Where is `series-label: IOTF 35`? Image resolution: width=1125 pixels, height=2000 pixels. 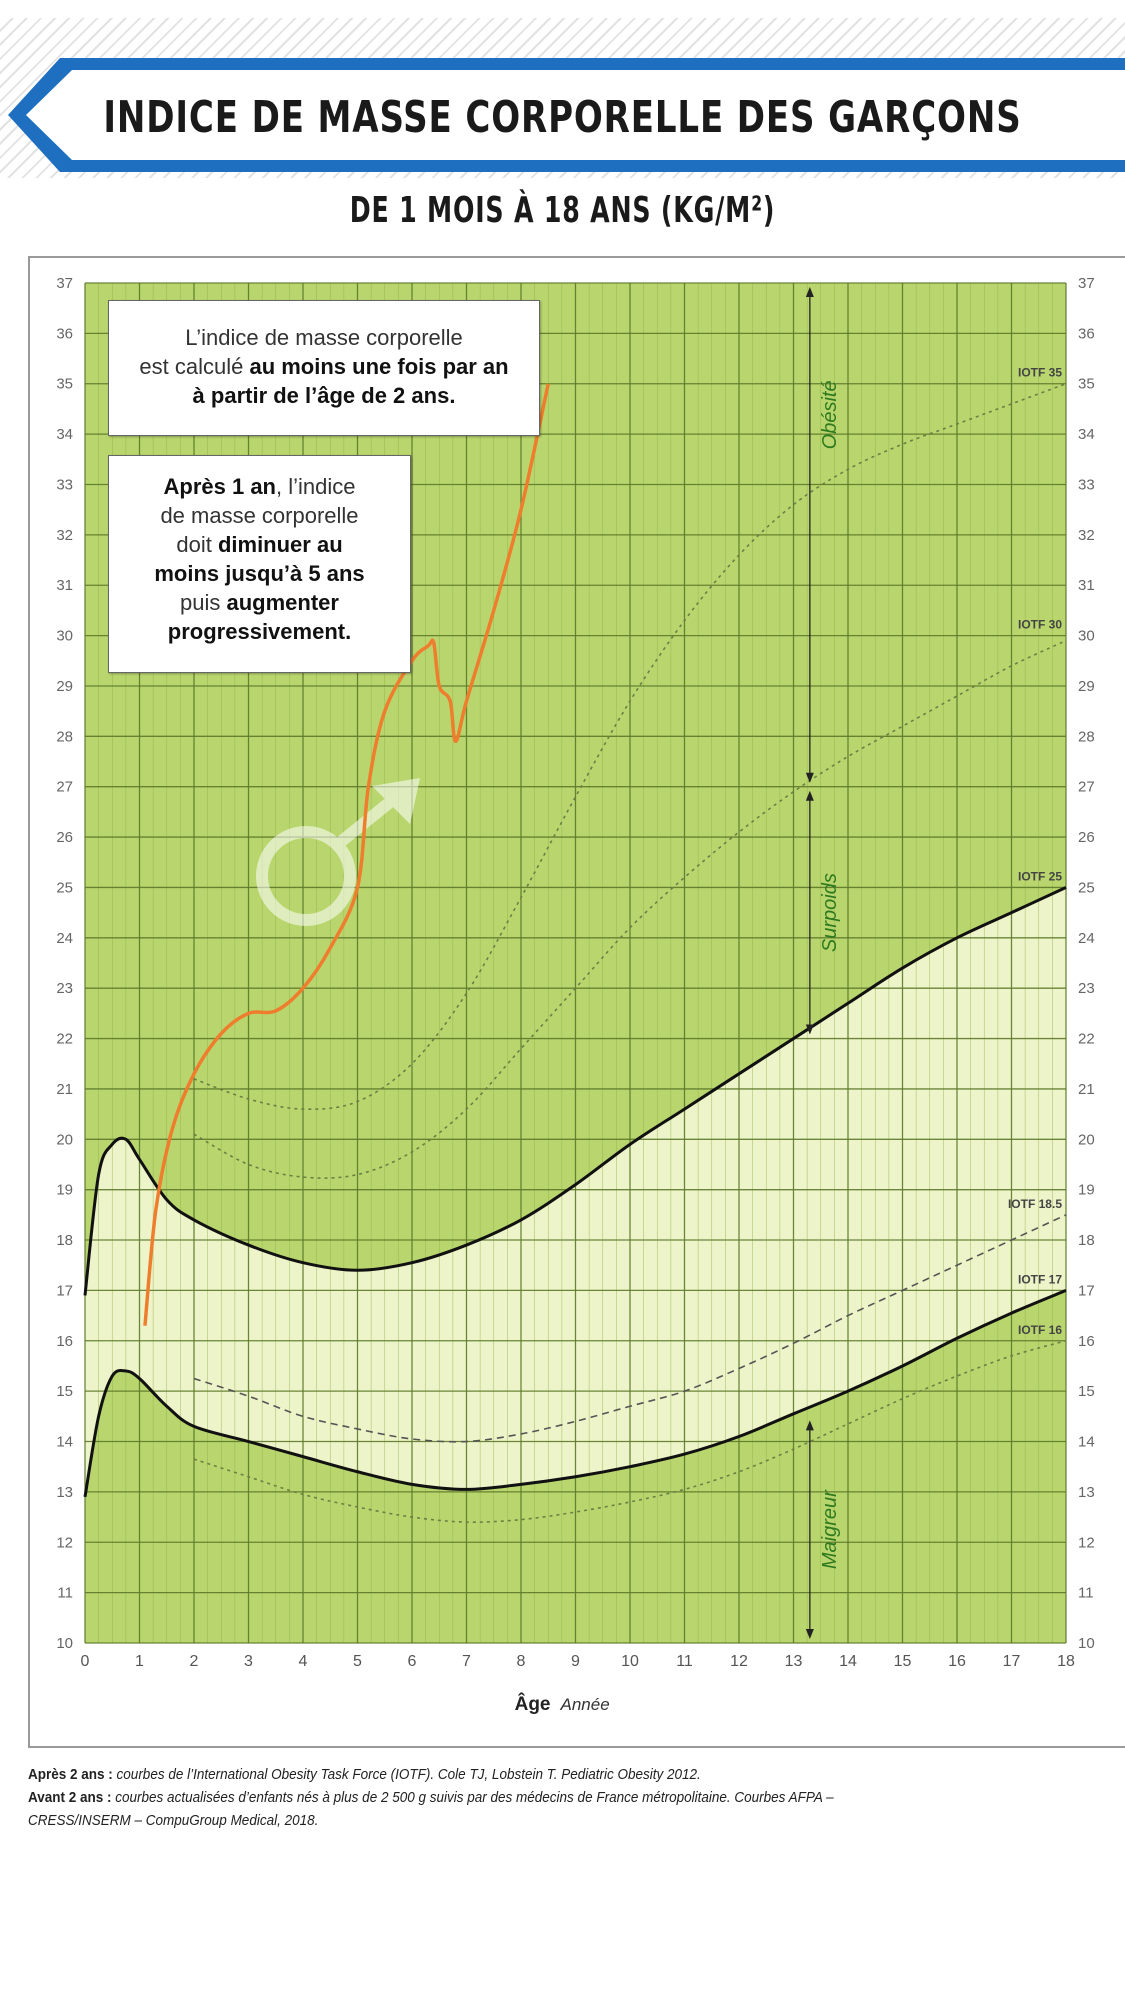 series-label: IOTF 35 is located at coordinates (1040, 373).